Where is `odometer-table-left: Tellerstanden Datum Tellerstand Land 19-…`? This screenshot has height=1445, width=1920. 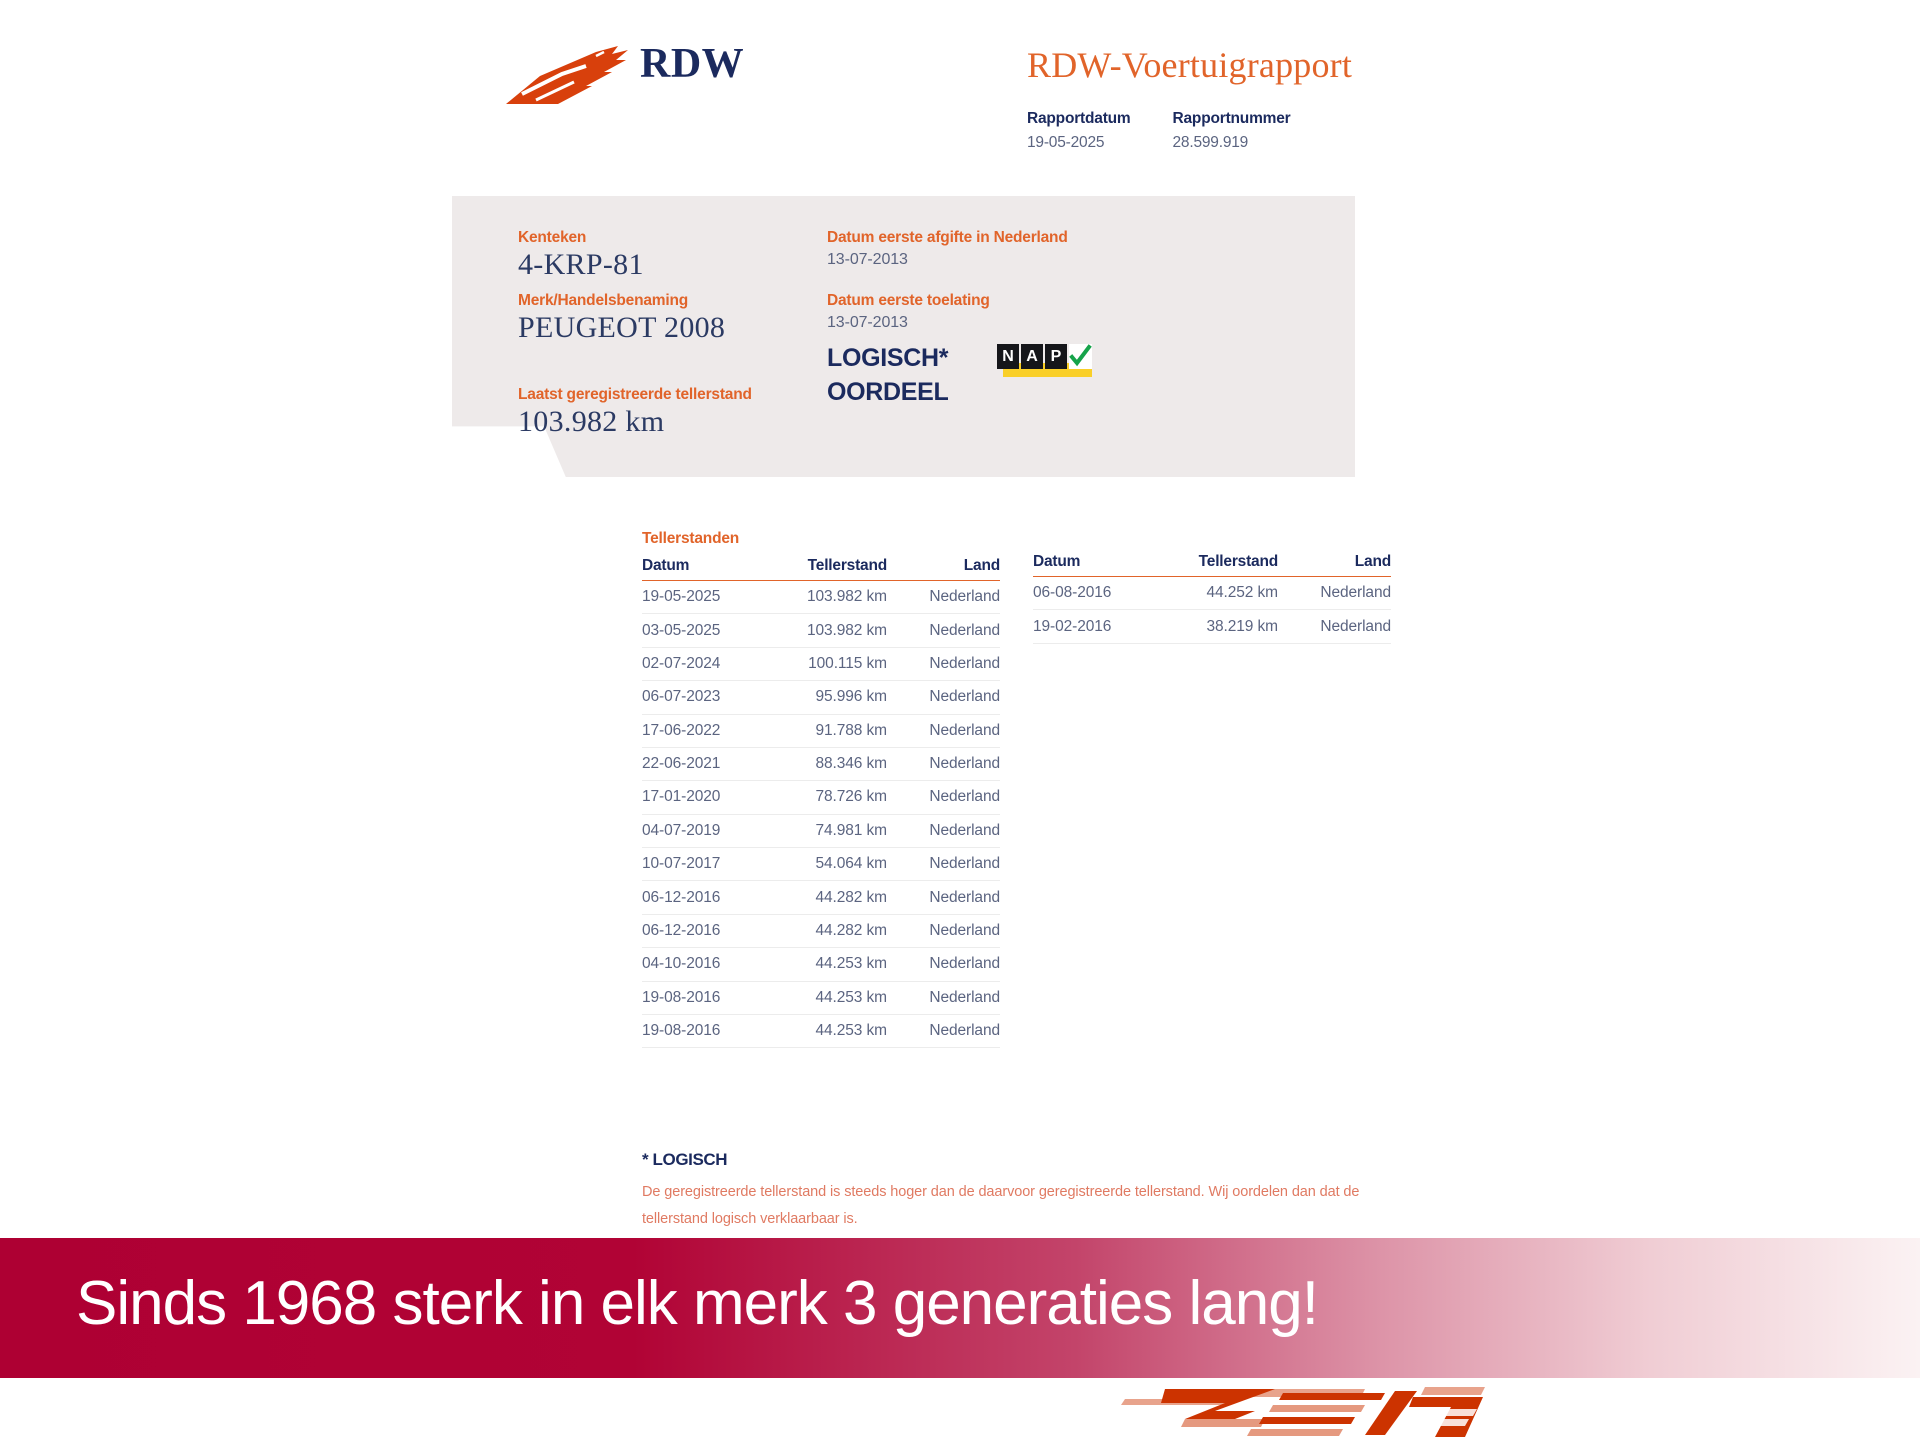 odometer-table-left: Tellerstanden Datum Tellerstand Land 19-… is located at coordinates (821, 789).